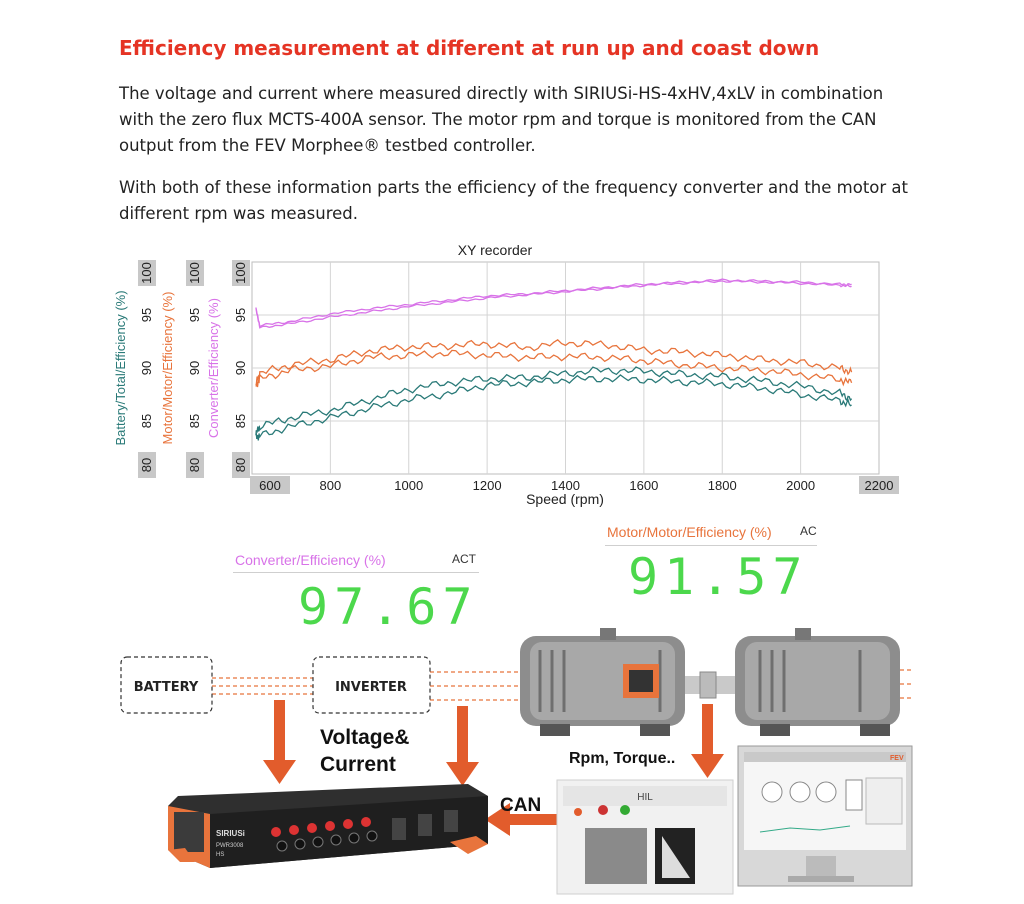  What do you see at coordinates (310, 560) in the screenshot?
I see `converter-display-title: Converter/Efficiency (%)` at bounding box center [310, 560].